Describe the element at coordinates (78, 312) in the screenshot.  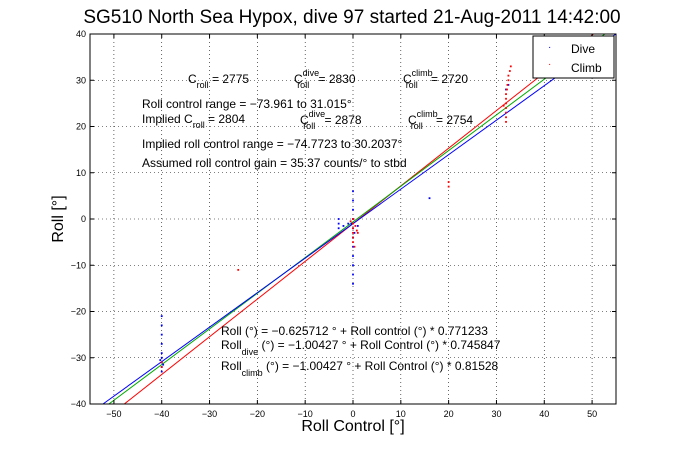
I see `y-tick-label: −20` at that location.